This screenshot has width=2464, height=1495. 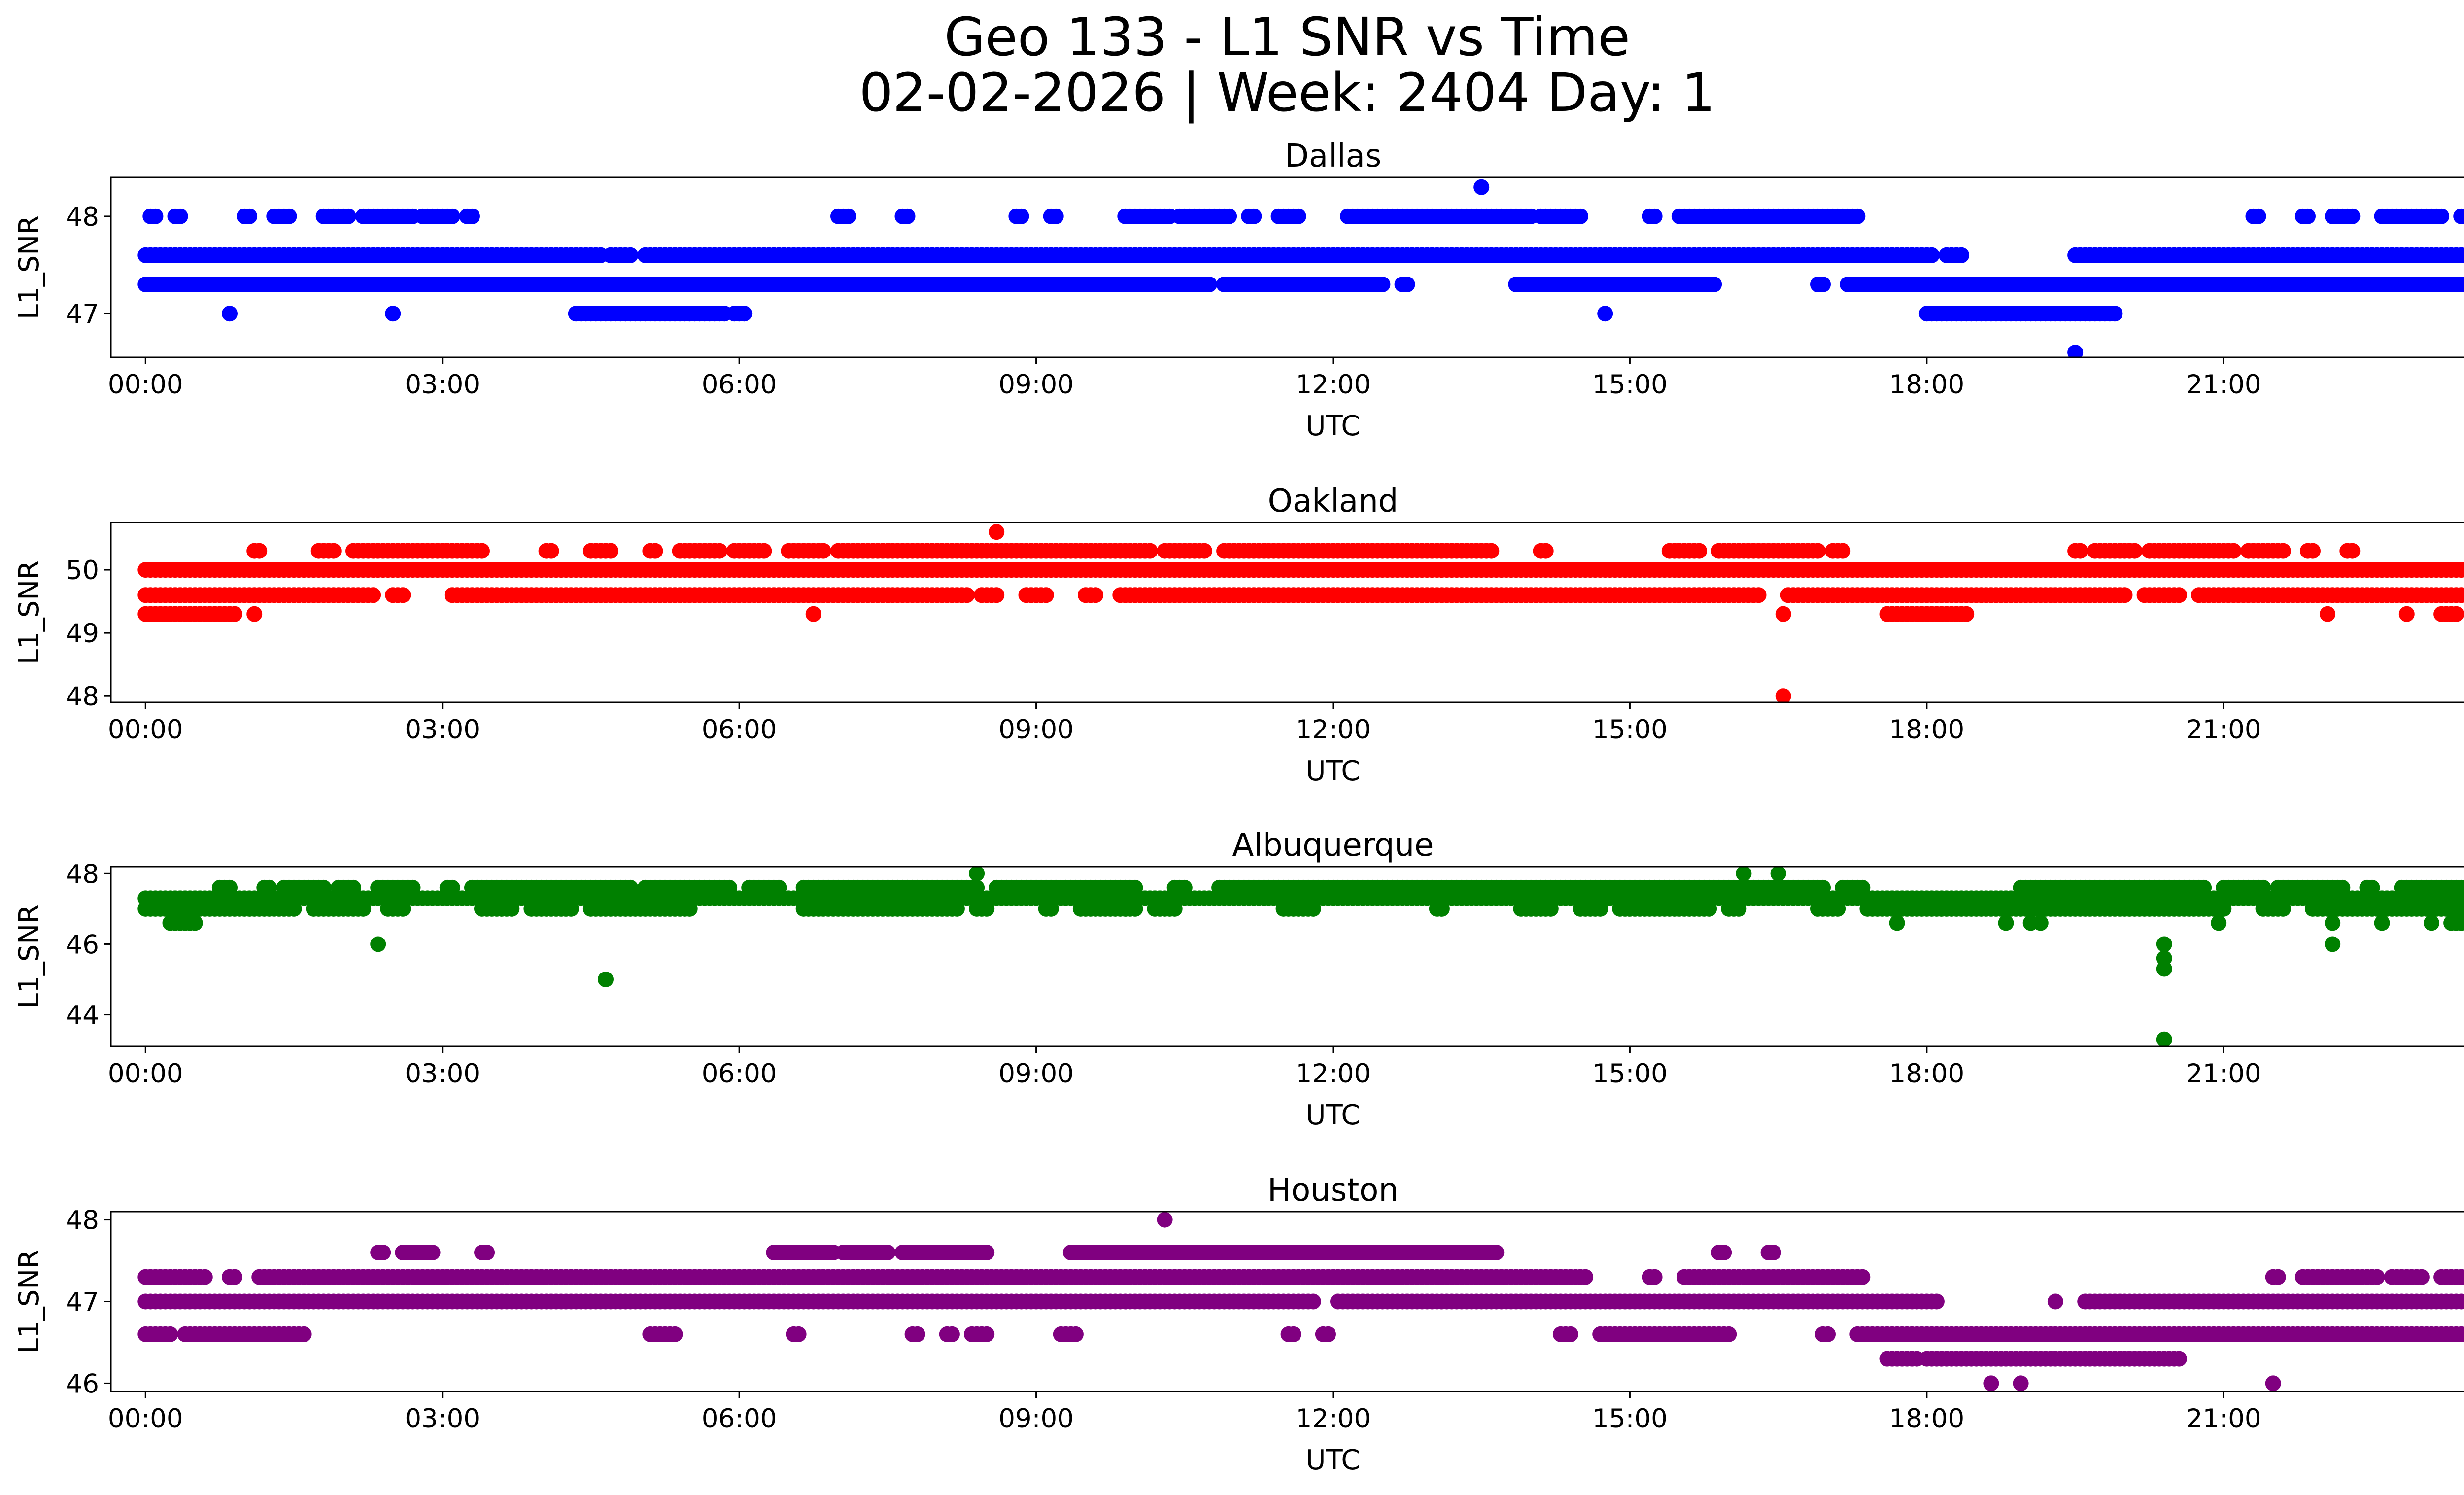 I want to click on axes-frame, so click(x=1287, y=267).